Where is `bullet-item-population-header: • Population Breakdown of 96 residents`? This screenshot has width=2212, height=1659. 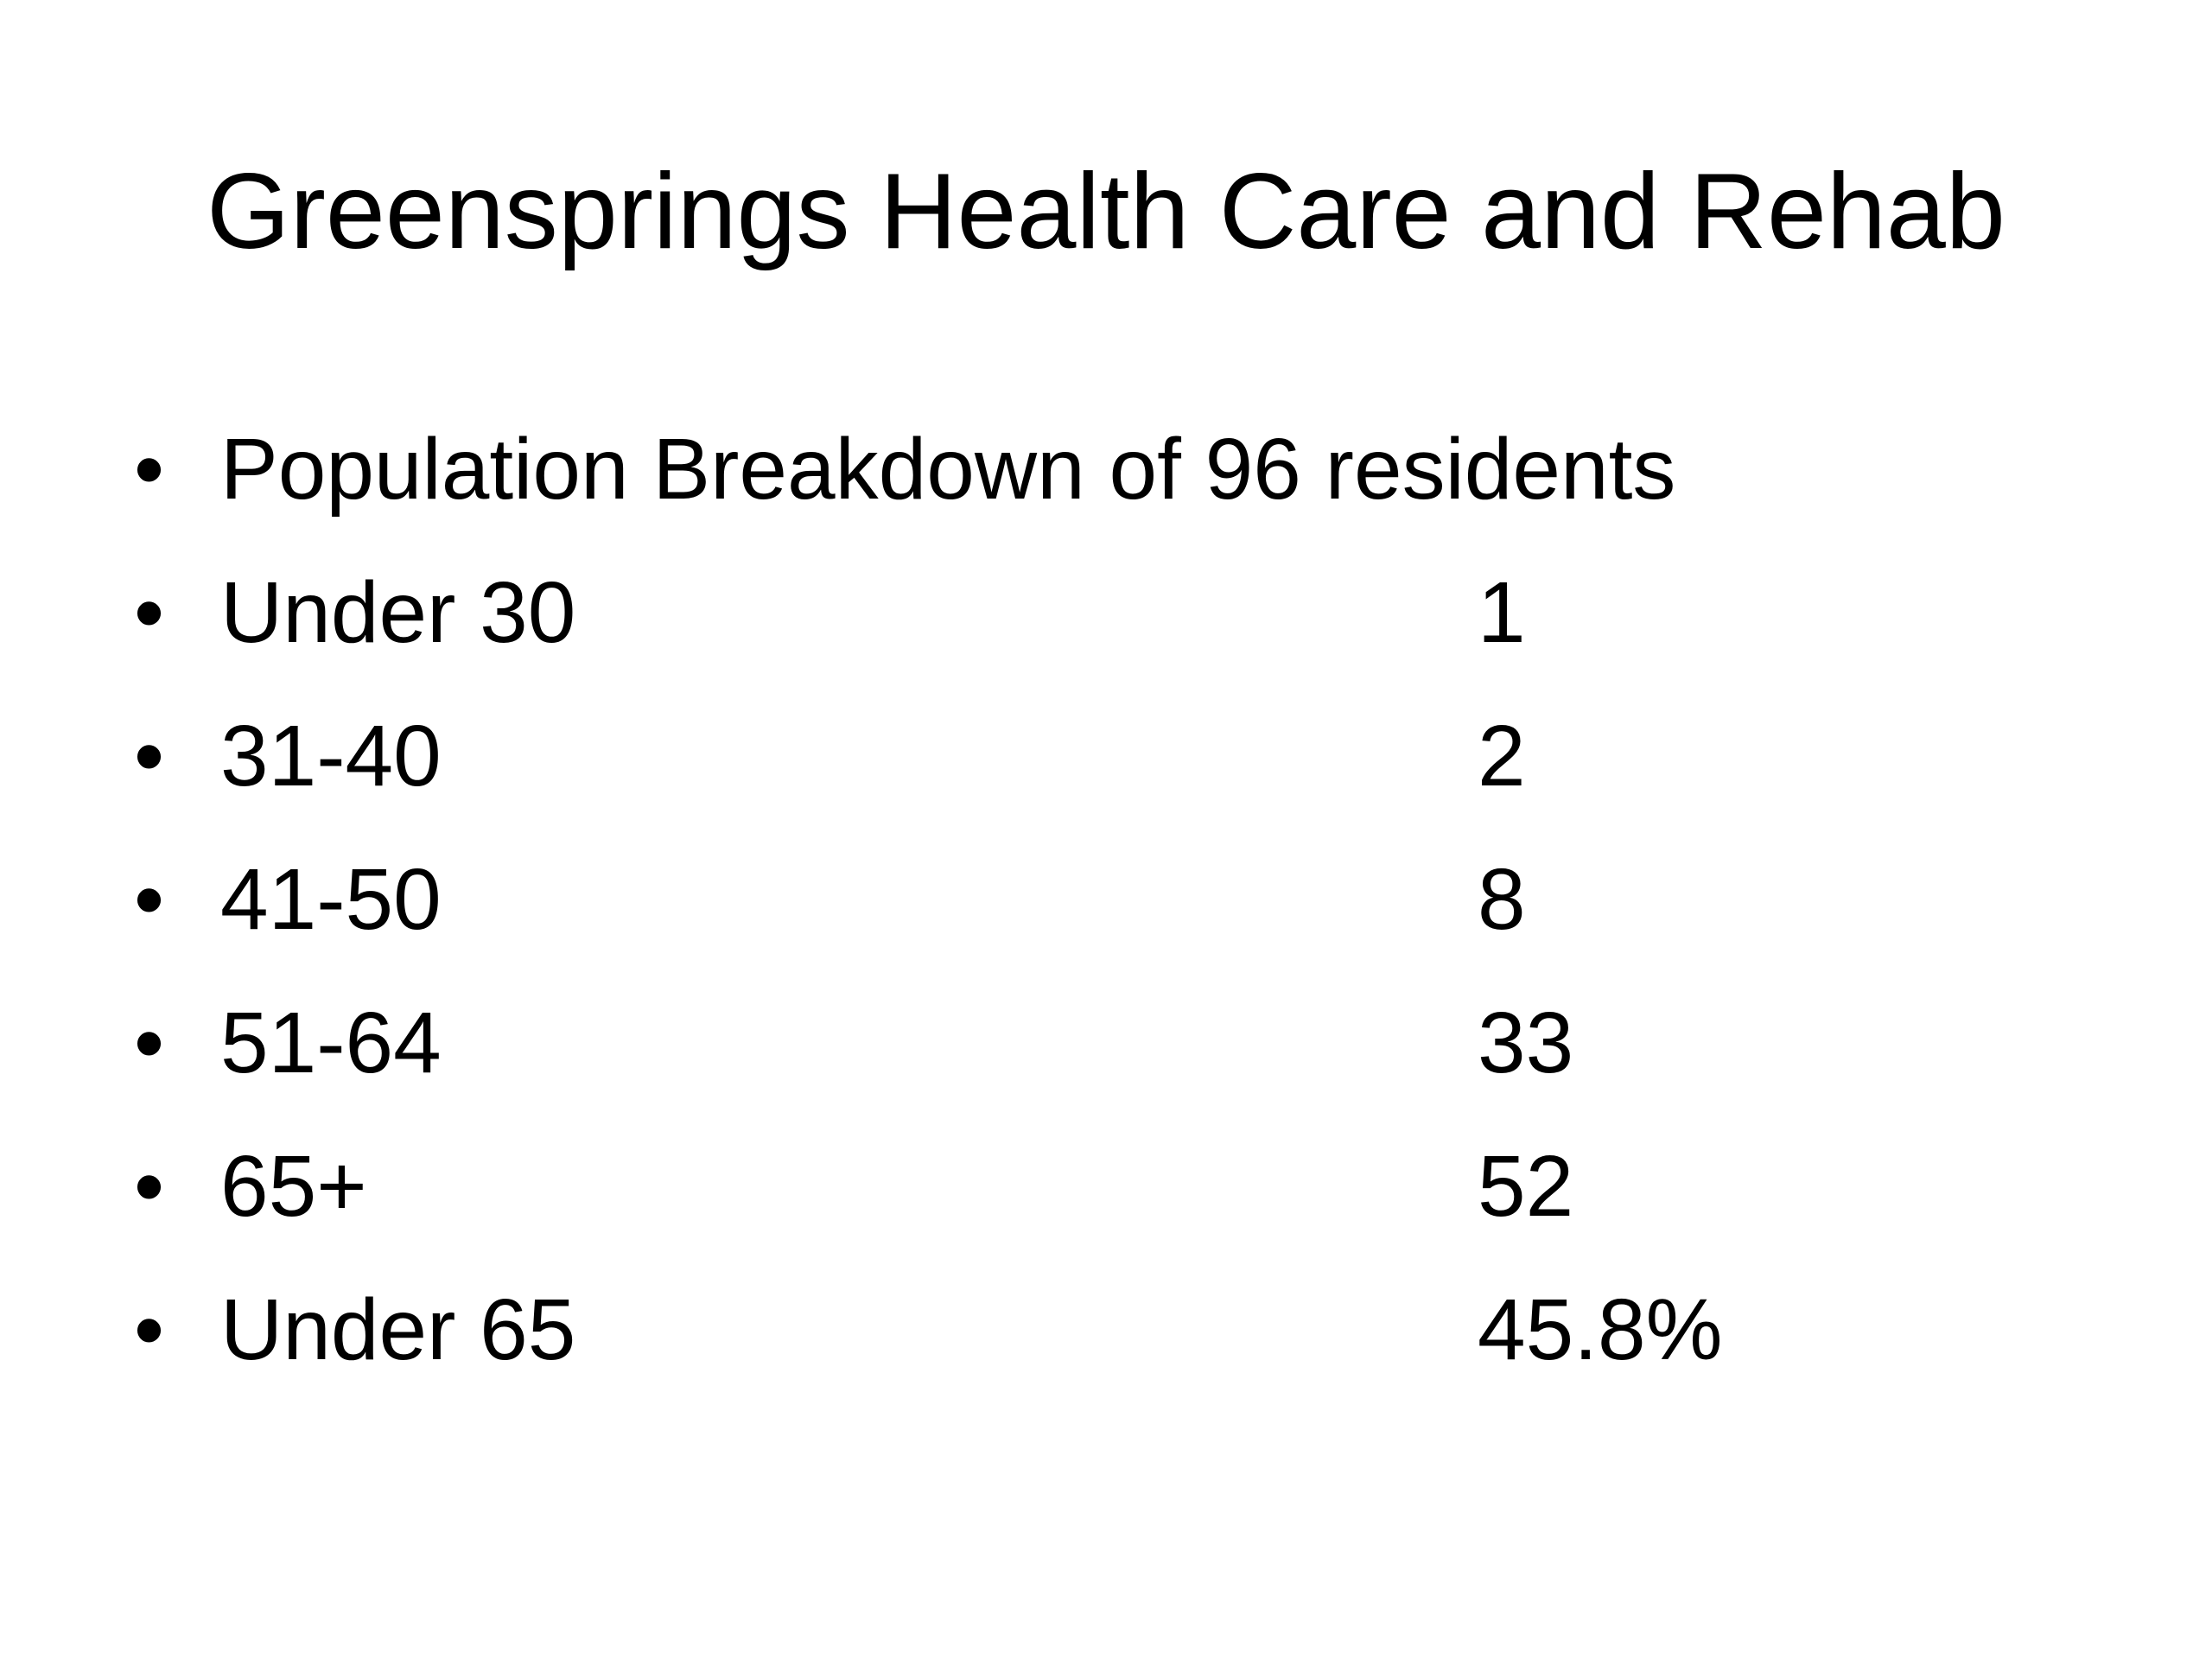 bullet-item-population-header: • Population Breakdown of 96 residents is located at coordinates (1127, 469).